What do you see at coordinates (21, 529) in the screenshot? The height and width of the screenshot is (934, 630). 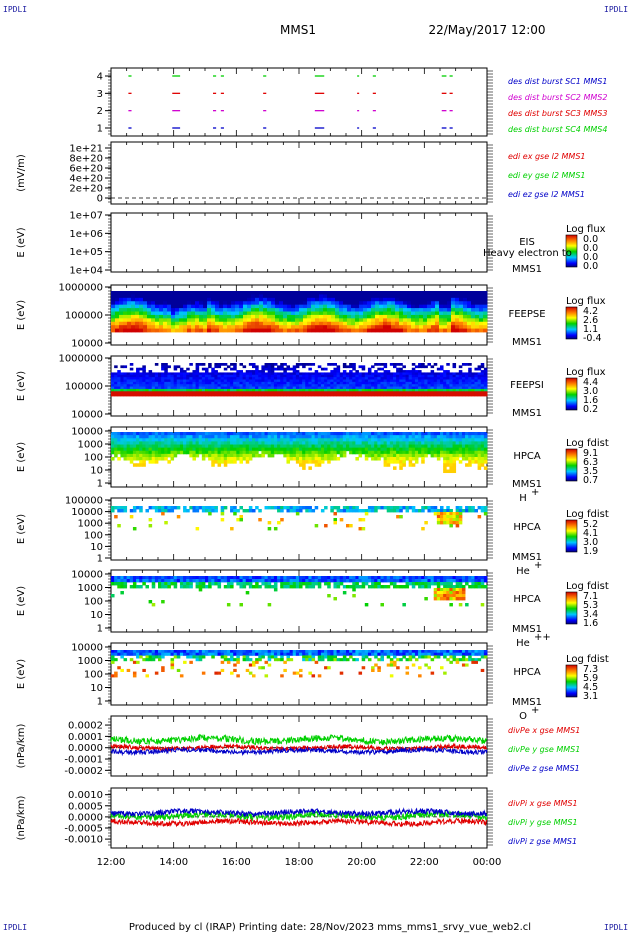 I see `y-axis-label-hpca_he: E (eV)` at bounding box center [21, 529].